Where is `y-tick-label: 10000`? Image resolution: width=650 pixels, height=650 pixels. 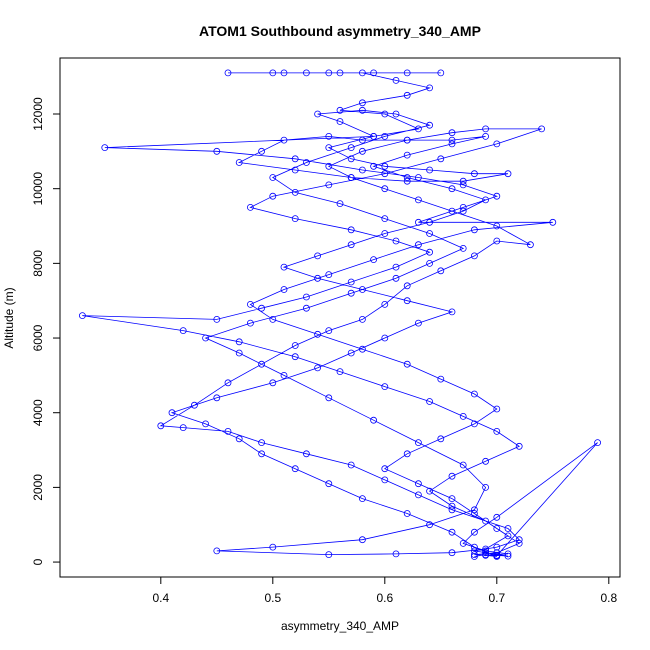
y-tick-label: 10000 is located at coordinates (38, 189).